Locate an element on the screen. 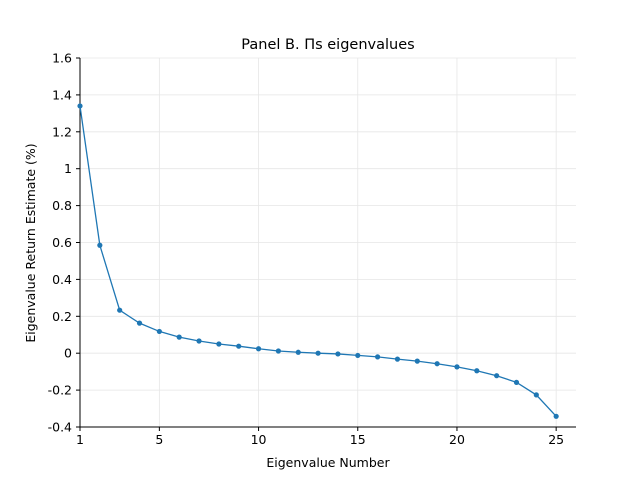 Image resolution: width=640 pixels, height=484 pixels. y-tick-label: 1 is located at coordinates (68, 168).